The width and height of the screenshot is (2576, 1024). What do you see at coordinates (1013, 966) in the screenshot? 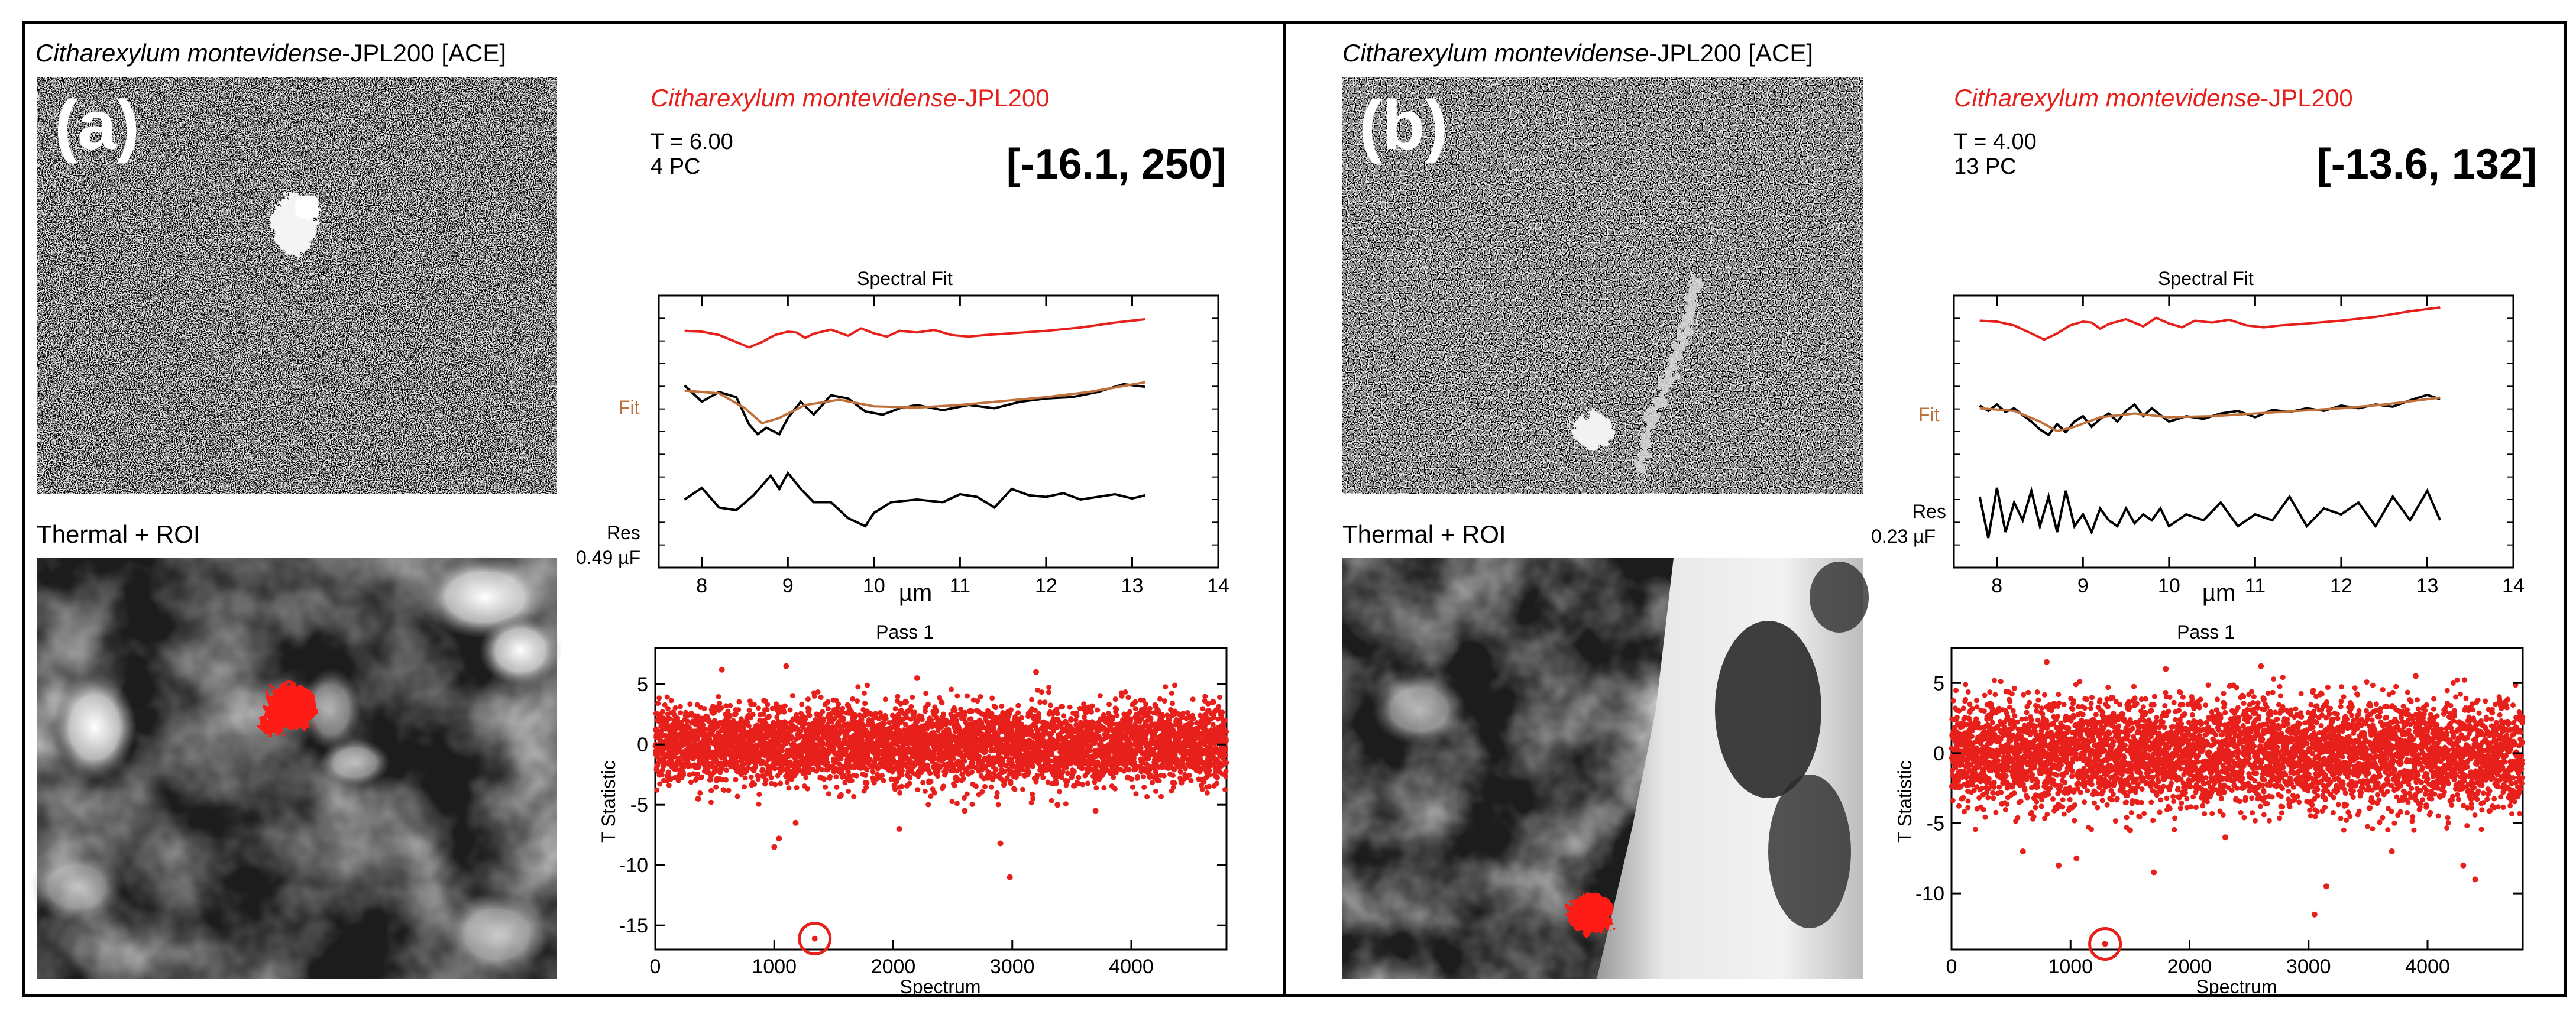
I see `x-tick-label: 3000` at bounding box center [1013, 966].